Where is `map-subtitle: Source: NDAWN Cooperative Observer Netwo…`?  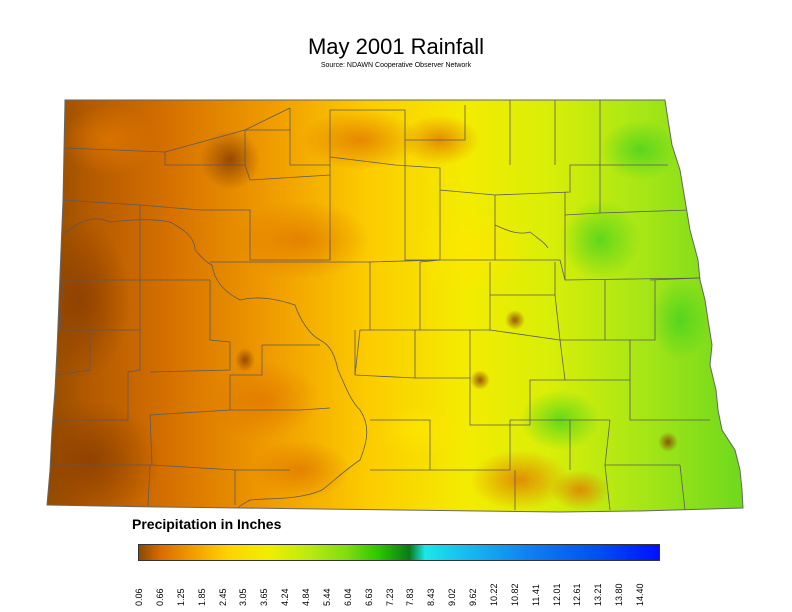
map-subtitle: Source: NDAWN Cooperative Observer Netwo… is located at coordinates (396, 65).